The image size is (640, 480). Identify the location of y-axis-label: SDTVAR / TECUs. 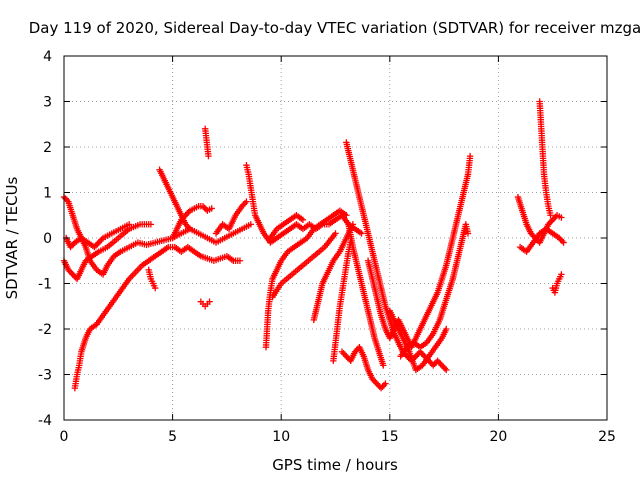
(12, 237).